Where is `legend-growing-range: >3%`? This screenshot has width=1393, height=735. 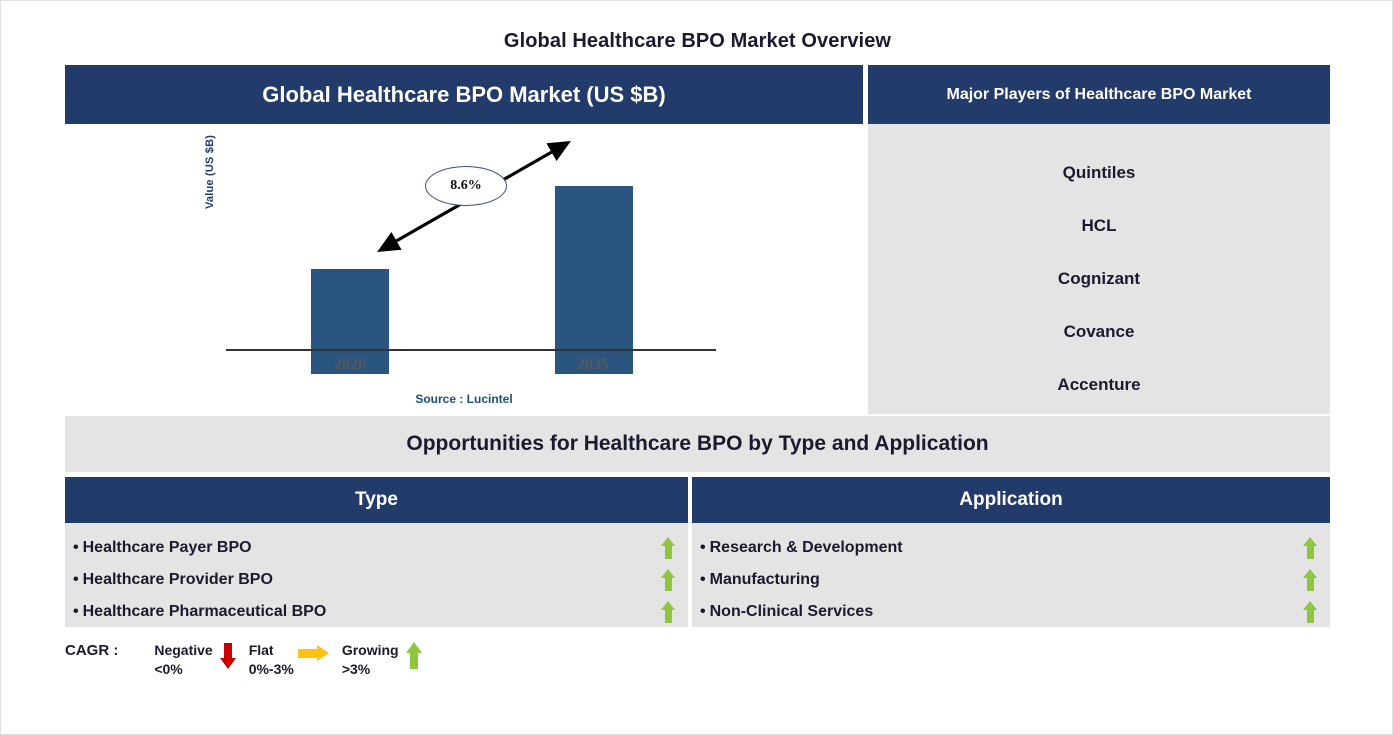 legend-growing-range: >3% is located at coordinates (356, 669).